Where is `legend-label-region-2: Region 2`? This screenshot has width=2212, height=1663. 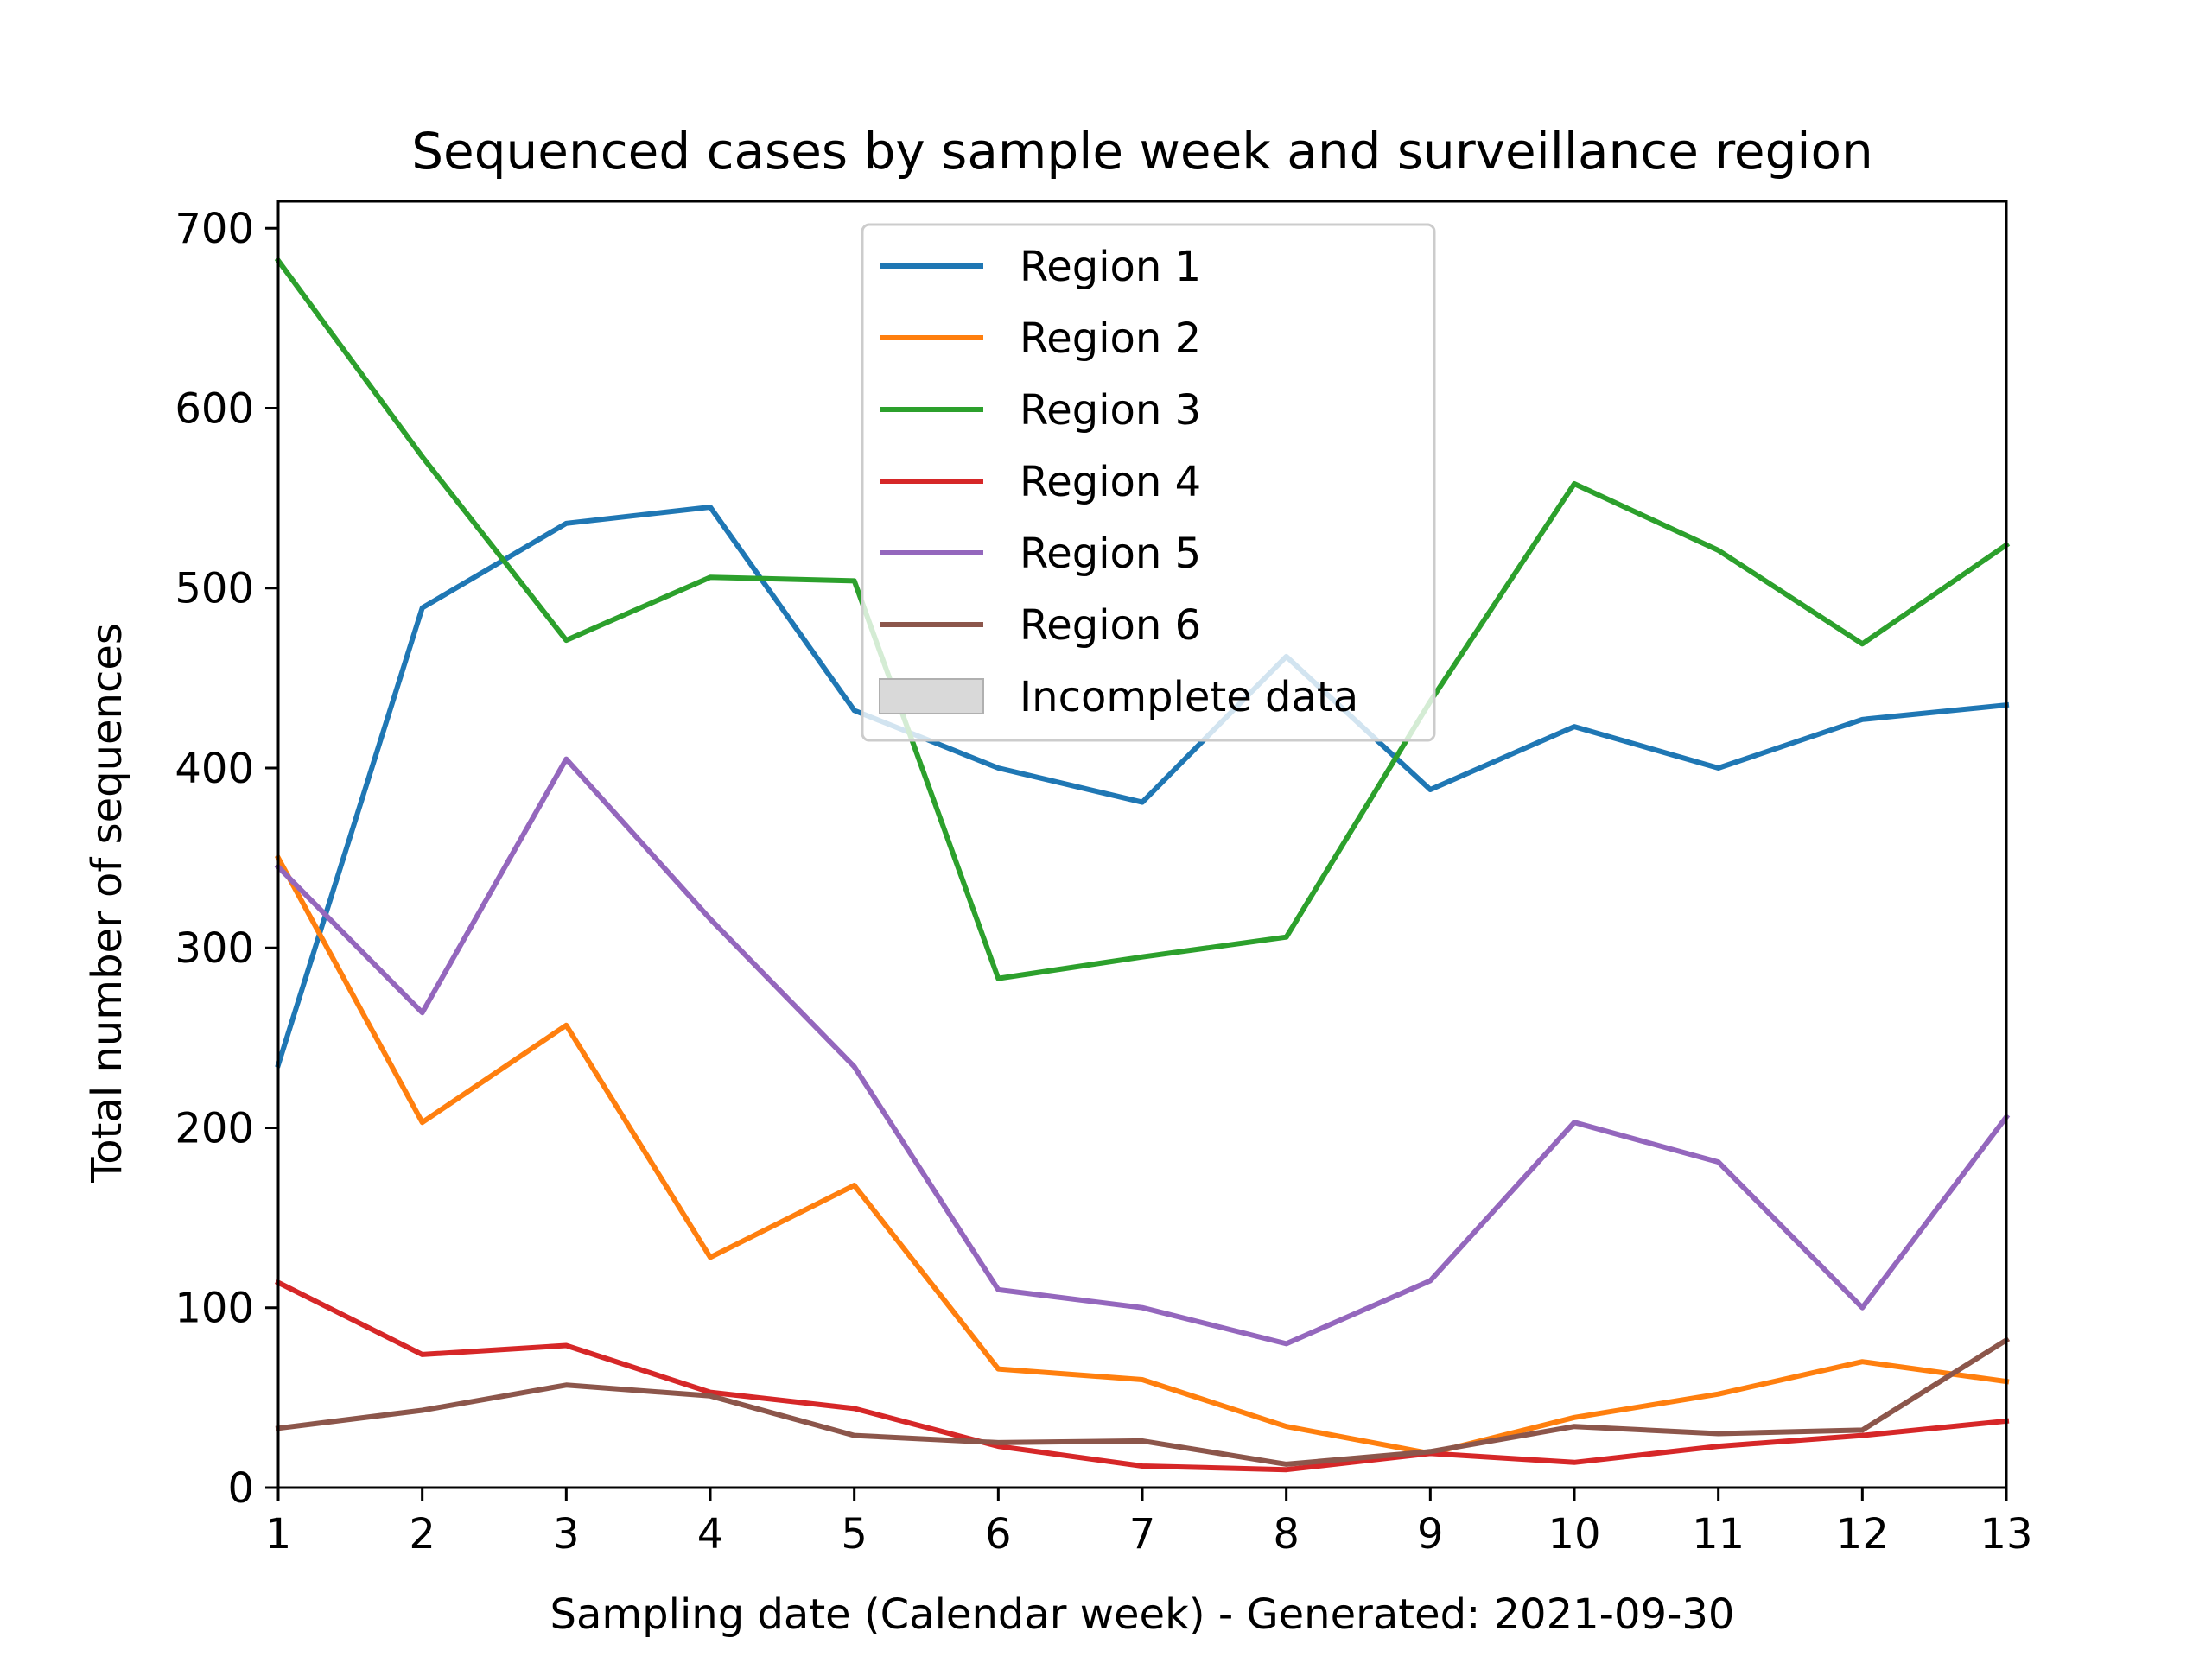
legend-label-region-2: Region 2 is located at coordinates (1110, 339).